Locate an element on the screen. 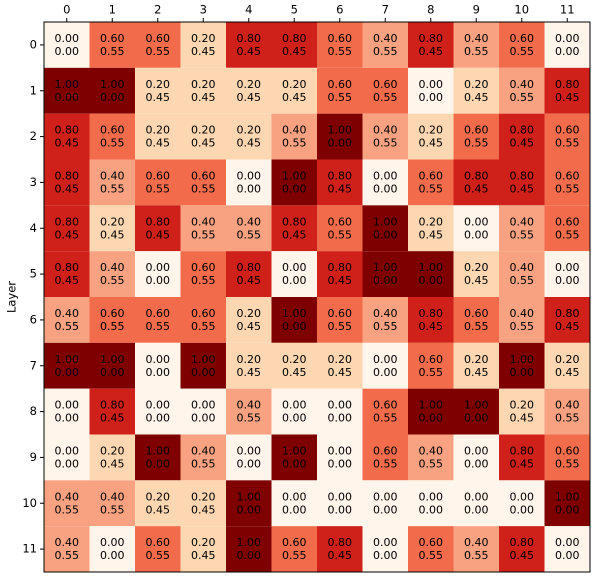  x-tick-label: 11 is located at coordinates (567, 10).